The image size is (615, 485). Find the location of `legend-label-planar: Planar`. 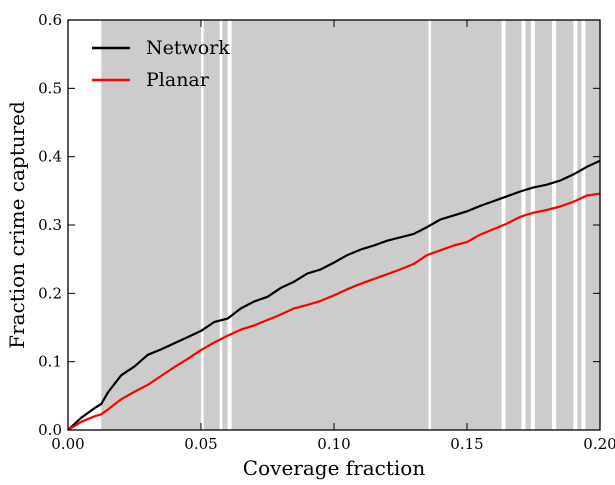

legend-label-planar: Planar is located at coordinates (178, 80).